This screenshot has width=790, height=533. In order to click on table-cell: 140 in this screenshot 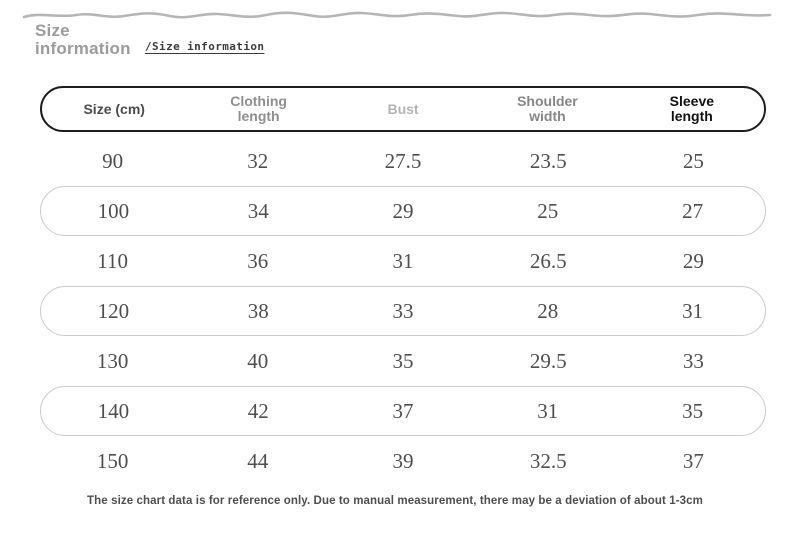, I will do `click(113, 410)`.